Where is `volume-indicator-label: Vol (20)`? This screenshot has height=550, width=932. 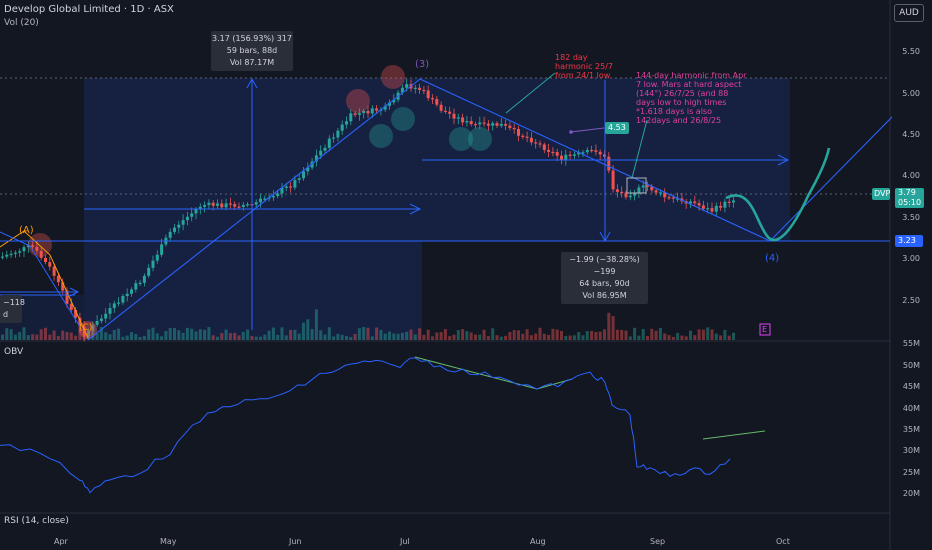 volume-indicator-label: Vol (20) is located at coordinates (21, 23).